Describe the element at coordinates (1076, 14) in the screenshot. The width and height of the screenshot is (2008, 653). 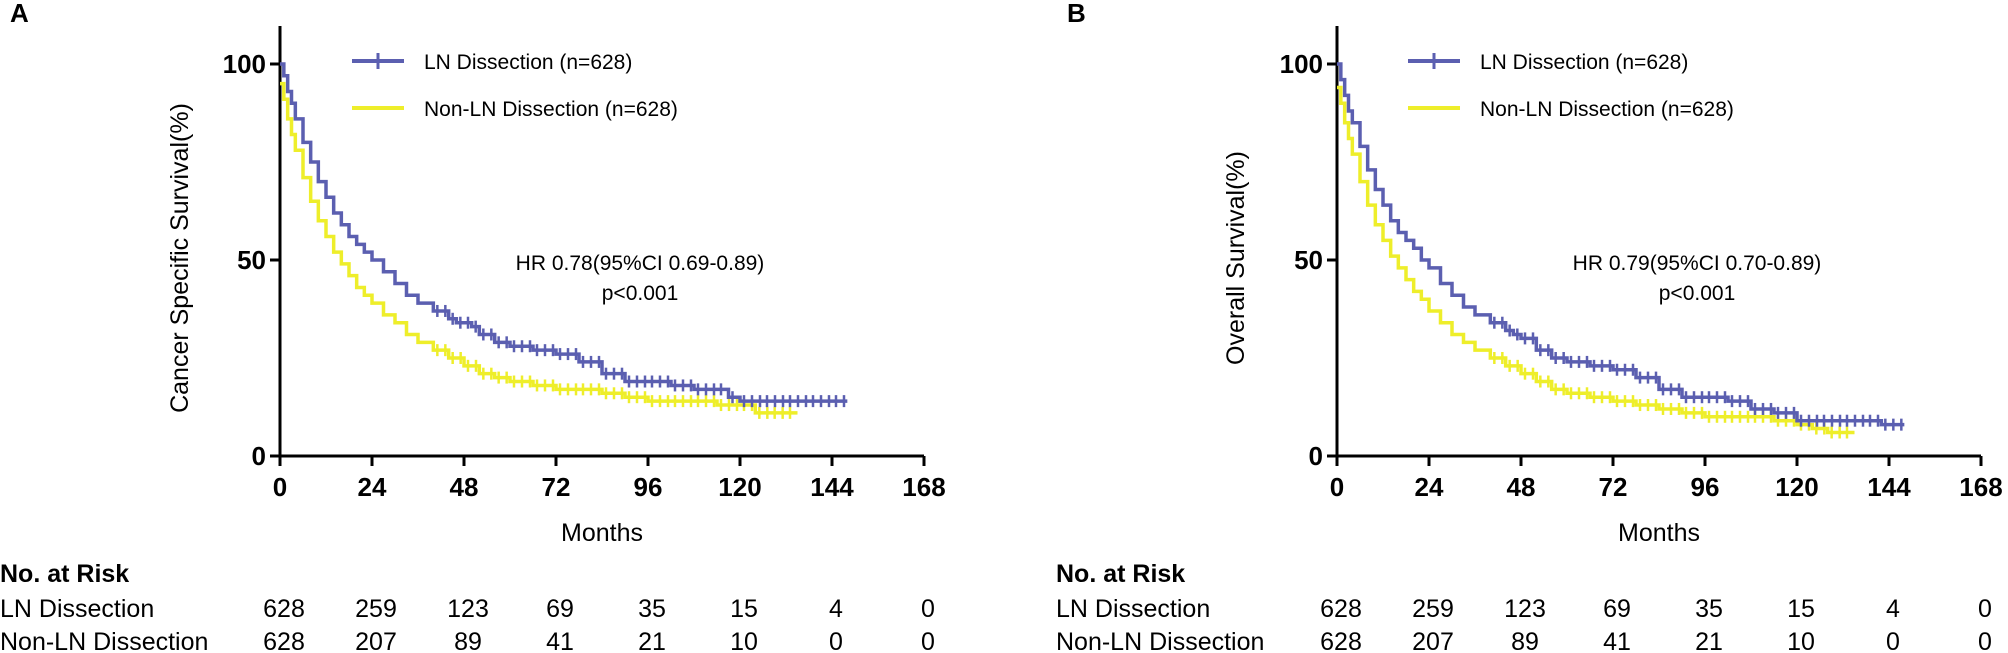
I see `panel-label: B` at that location.